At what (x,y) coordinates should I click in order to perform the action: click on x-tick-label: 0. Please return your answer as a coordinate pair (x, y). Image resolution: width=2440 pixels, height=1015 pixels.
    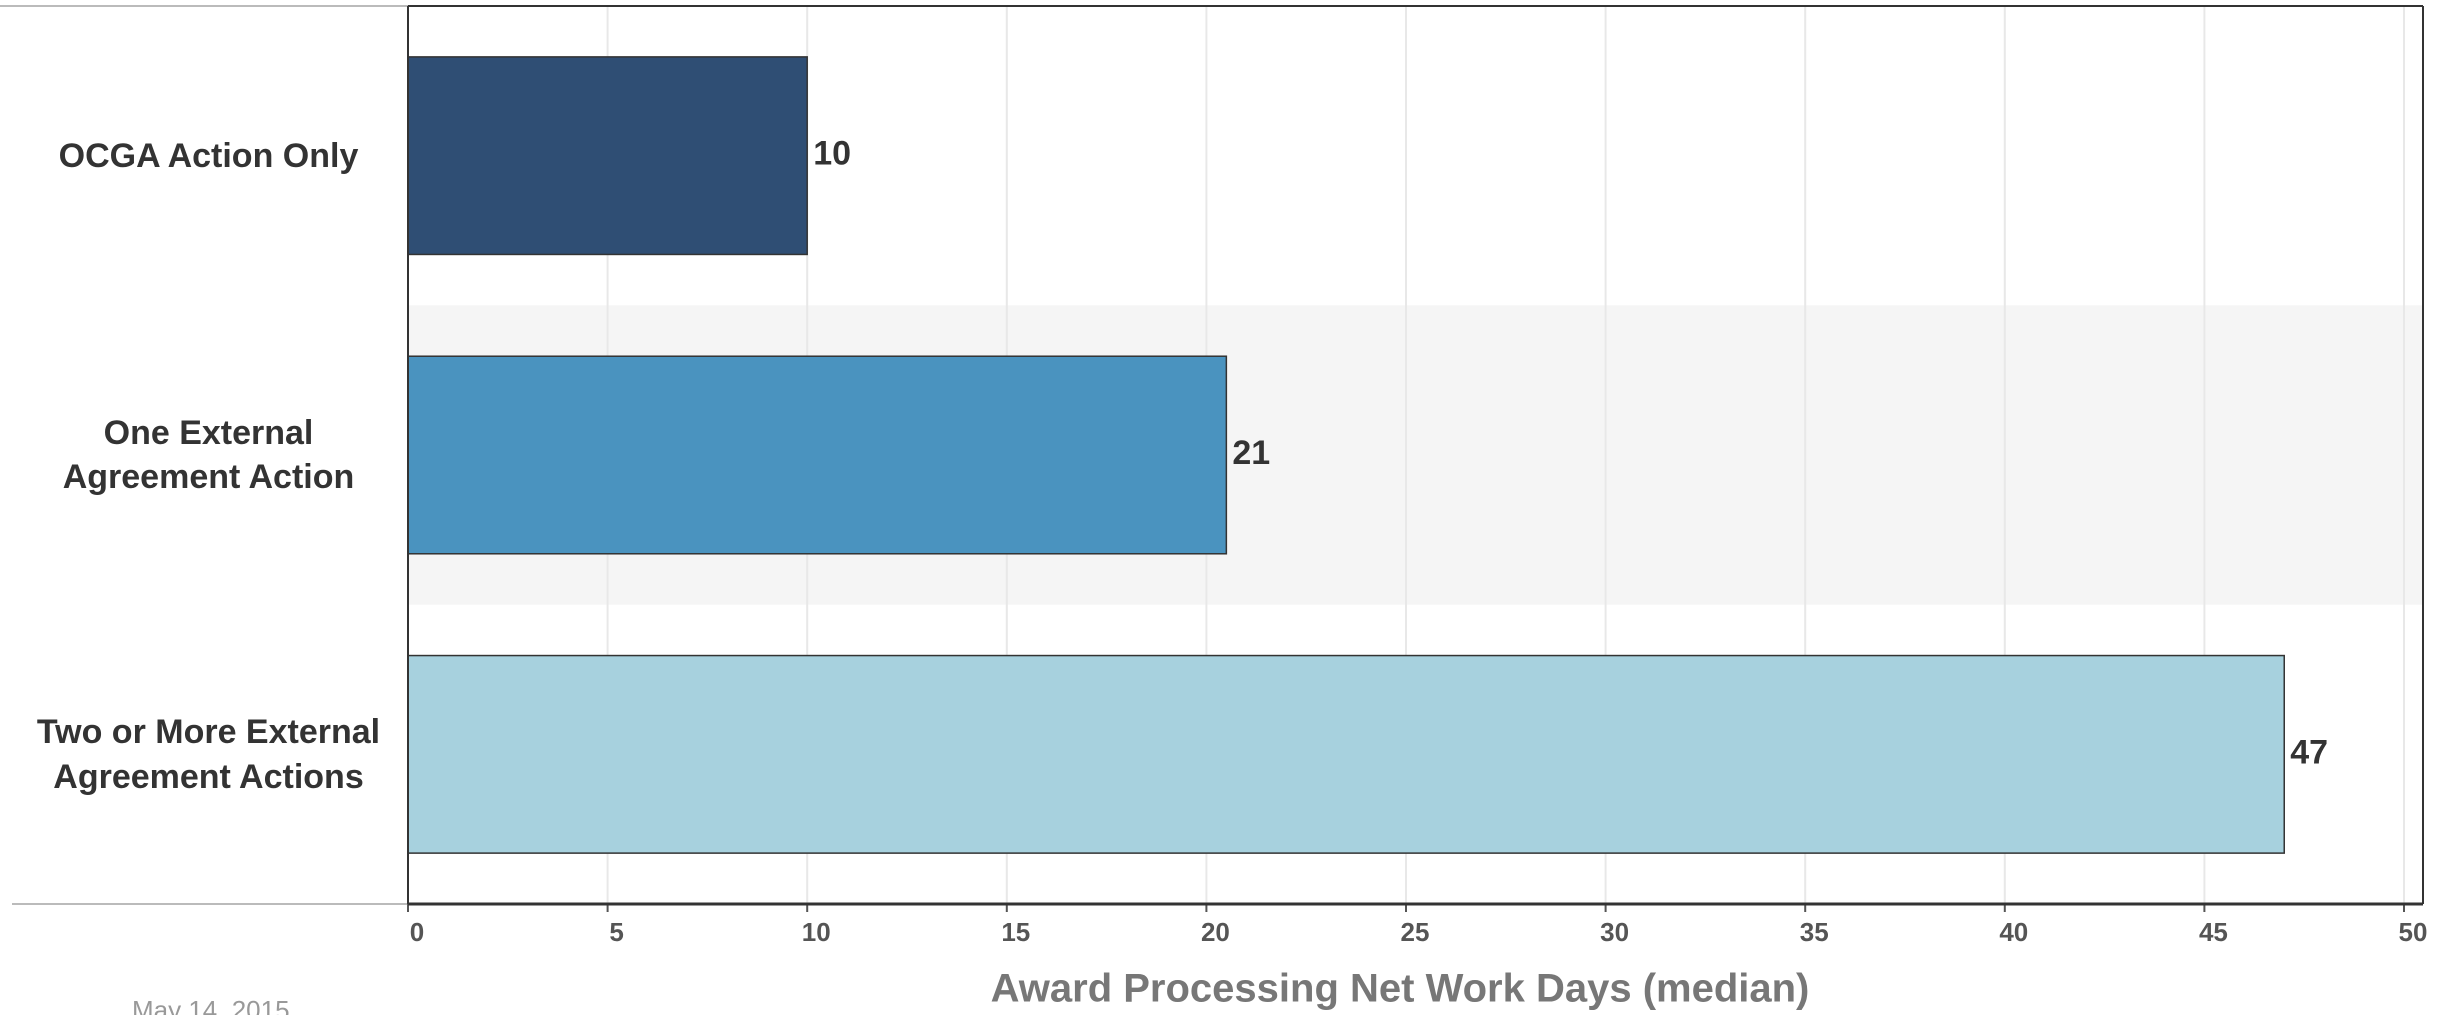
    Looking at the image, I should click on (417, 932).